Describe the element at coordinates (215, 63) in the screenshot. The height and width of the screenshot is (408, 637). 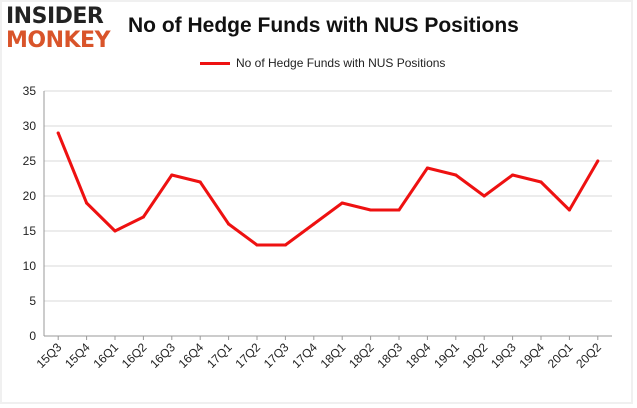
I see `legend-line-swatch` at that location.